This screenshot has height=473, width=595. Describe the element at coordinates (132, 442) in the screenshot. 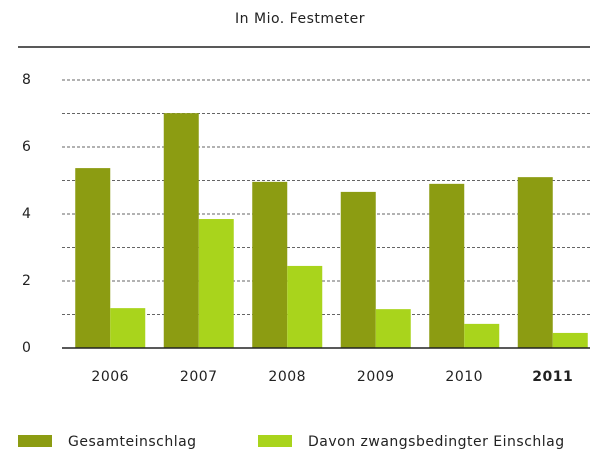

I see `legend-label: Gesamteinschlag` at that location.